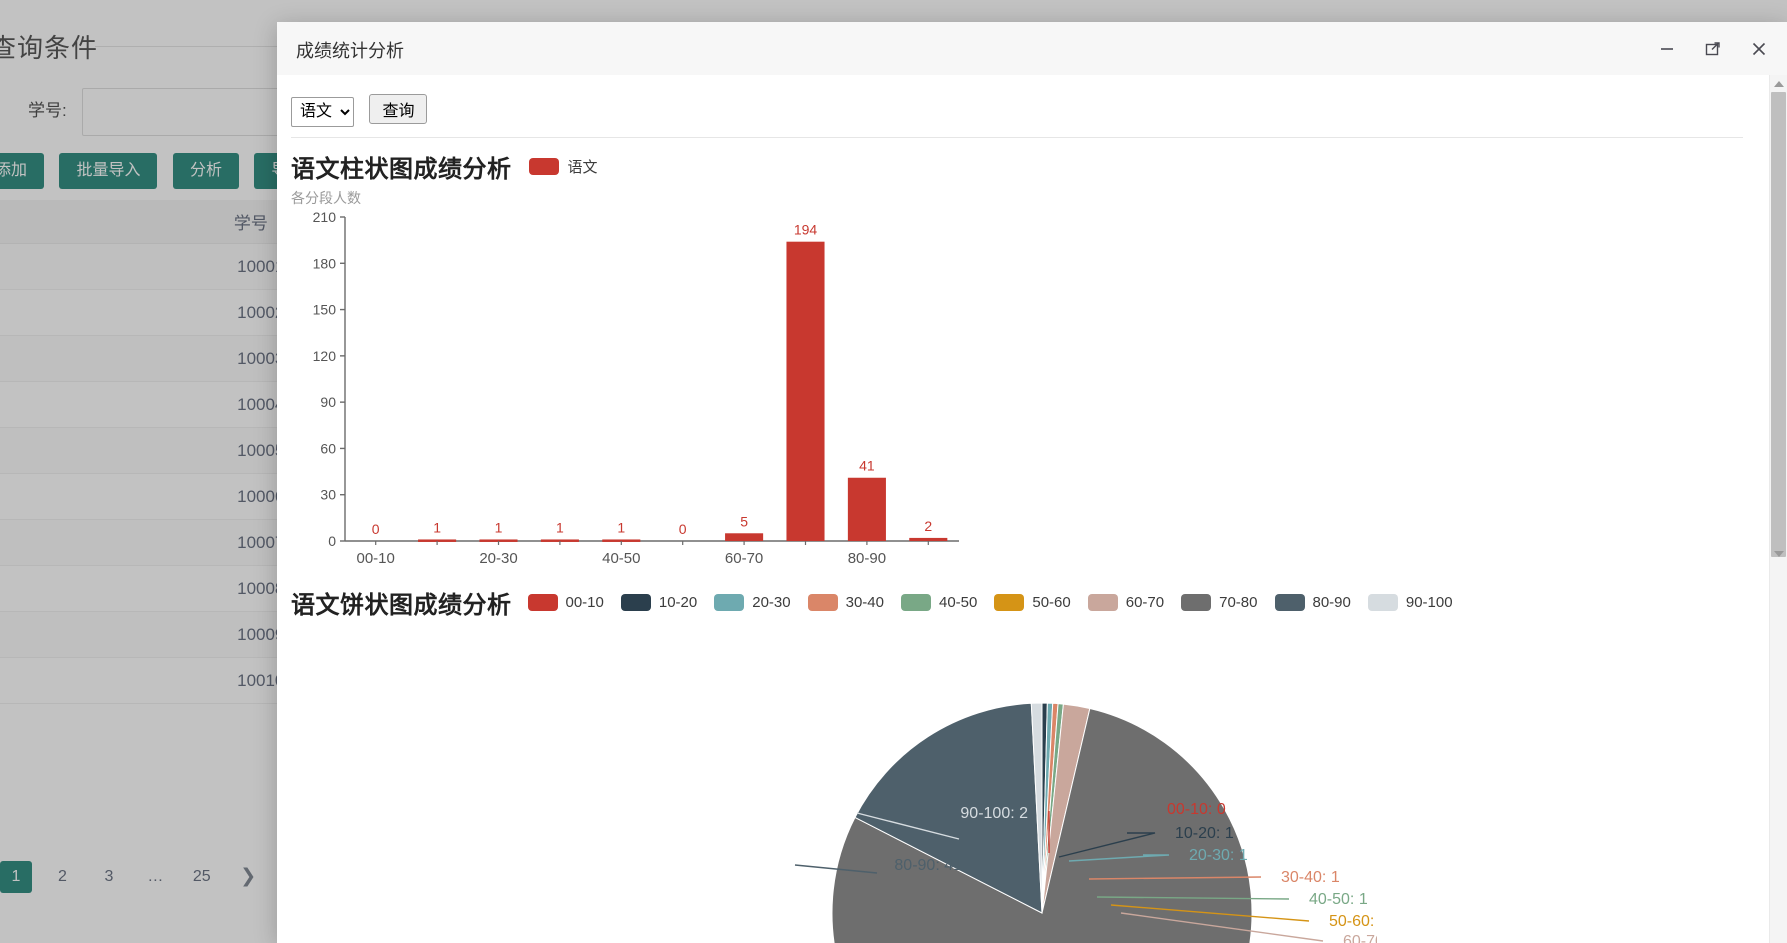 This screenshot has width=1787, height=943. I want to click on pie-legend-item: 50-60, so click(1032, 602).